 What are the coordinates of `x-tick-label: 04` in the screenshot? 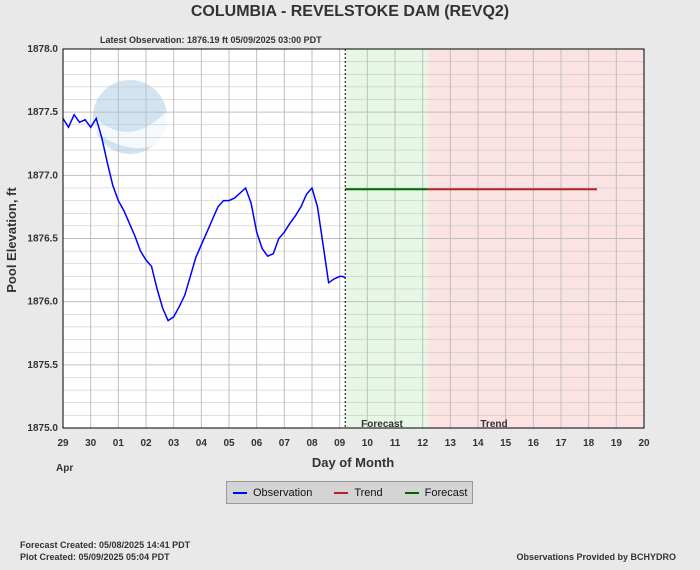 It's located at (202, 443).